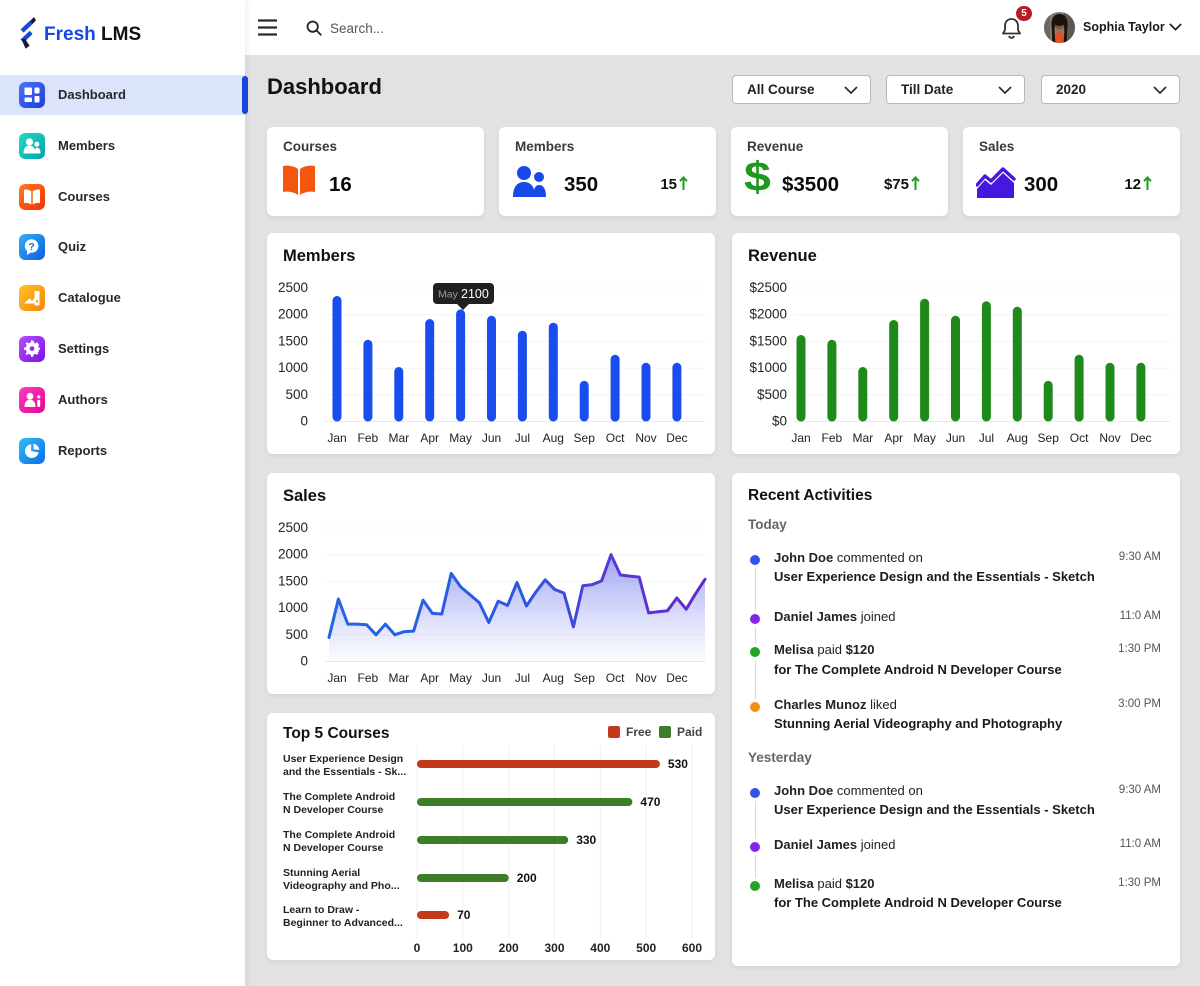 This screenshot has width=1200, height=986. What do you see at coordinates (475, 294) in the screenshot?
I see `svg-text: 2100` at bounding box center [475, 294].